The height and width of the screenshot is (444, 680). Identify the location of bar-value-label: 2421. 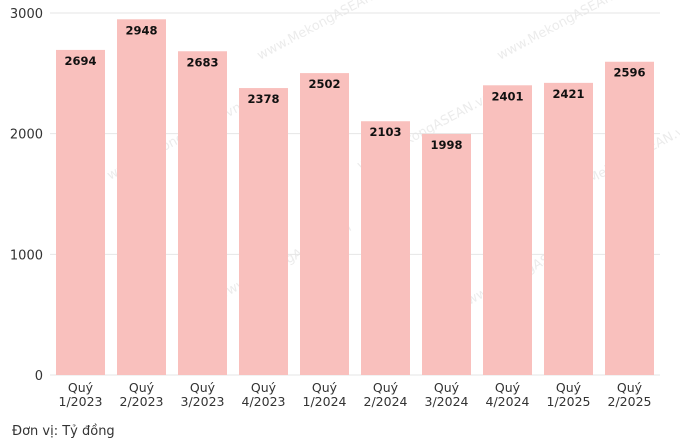
(568, 94).